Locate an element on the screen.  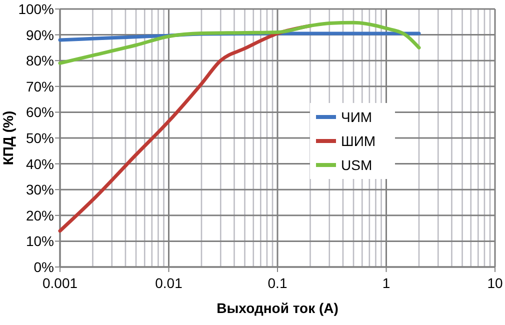
y-tick-label: 60% is located at coordinates (40, 112).